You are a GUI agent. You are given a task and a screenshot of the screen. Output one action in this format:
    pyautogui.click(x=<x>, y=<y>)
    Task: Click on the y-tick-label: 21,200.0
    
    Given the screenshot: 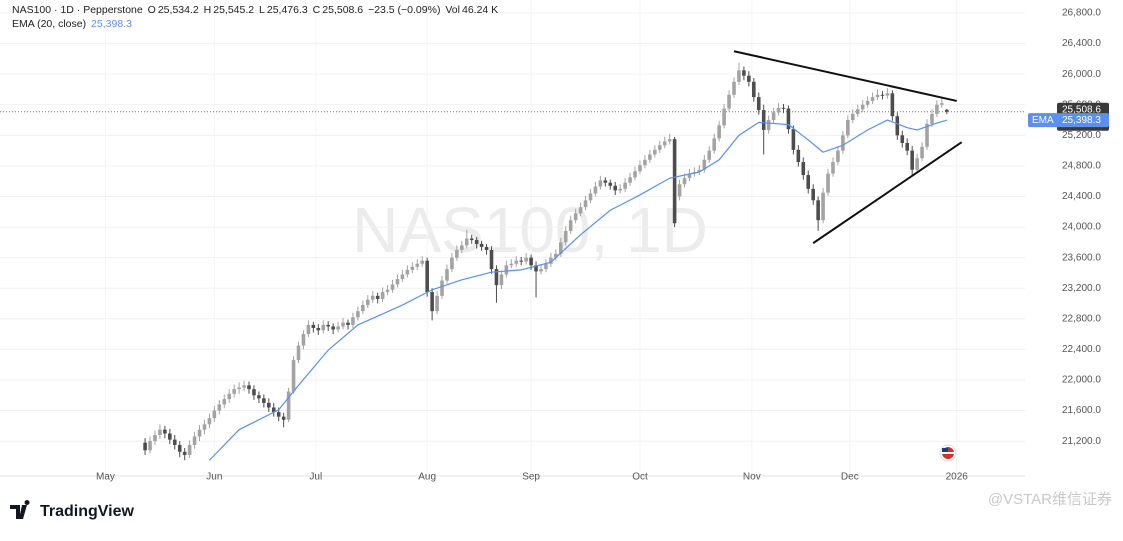 What is the action you would take?
    pyautogui.click(x=1081, y=441)
    